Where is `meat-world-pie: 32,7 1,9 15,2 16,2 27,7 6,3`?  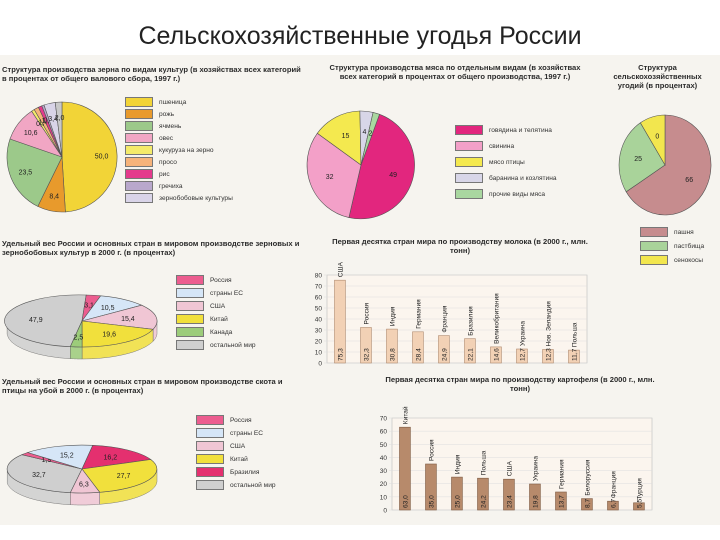
meat-world-pie: 32,7 1,9 15,2 16,2 27,7 6,3 is located at coordinates (82, 475).